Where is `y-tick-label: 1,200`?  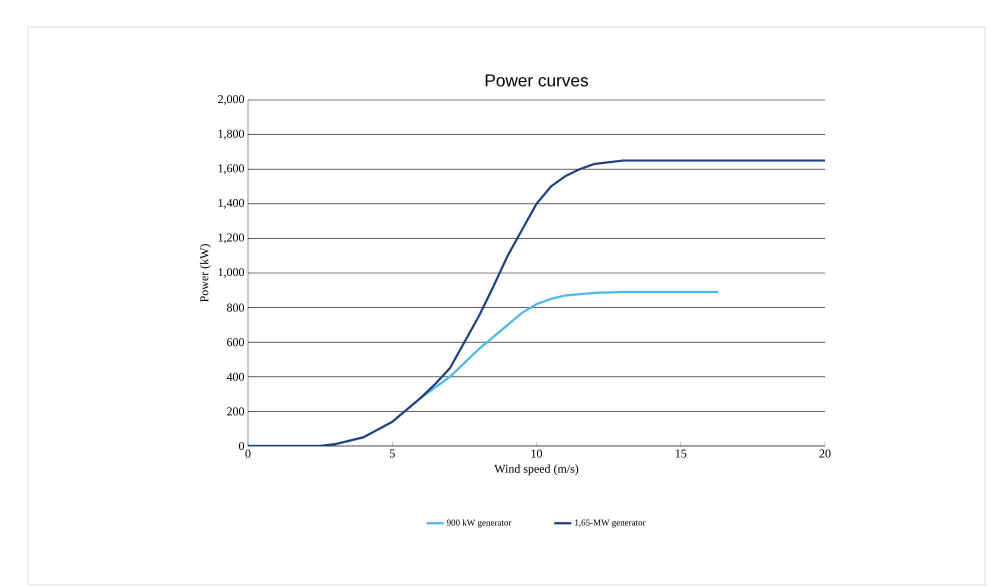 y-tick-label: 1,200 is located at coordinates (231, 239).